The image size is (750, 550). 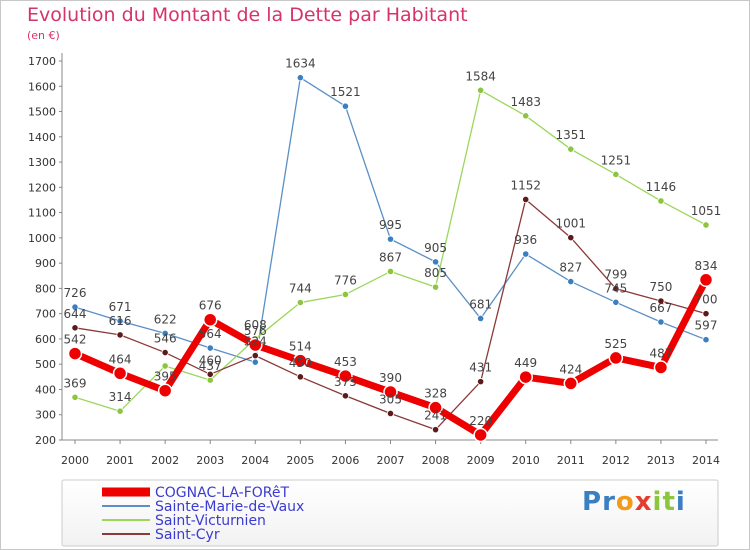 What do you see at coordinates (706, 211) in the screenshot?
I see `data-label: 1051` at bounding box center [706, 211].